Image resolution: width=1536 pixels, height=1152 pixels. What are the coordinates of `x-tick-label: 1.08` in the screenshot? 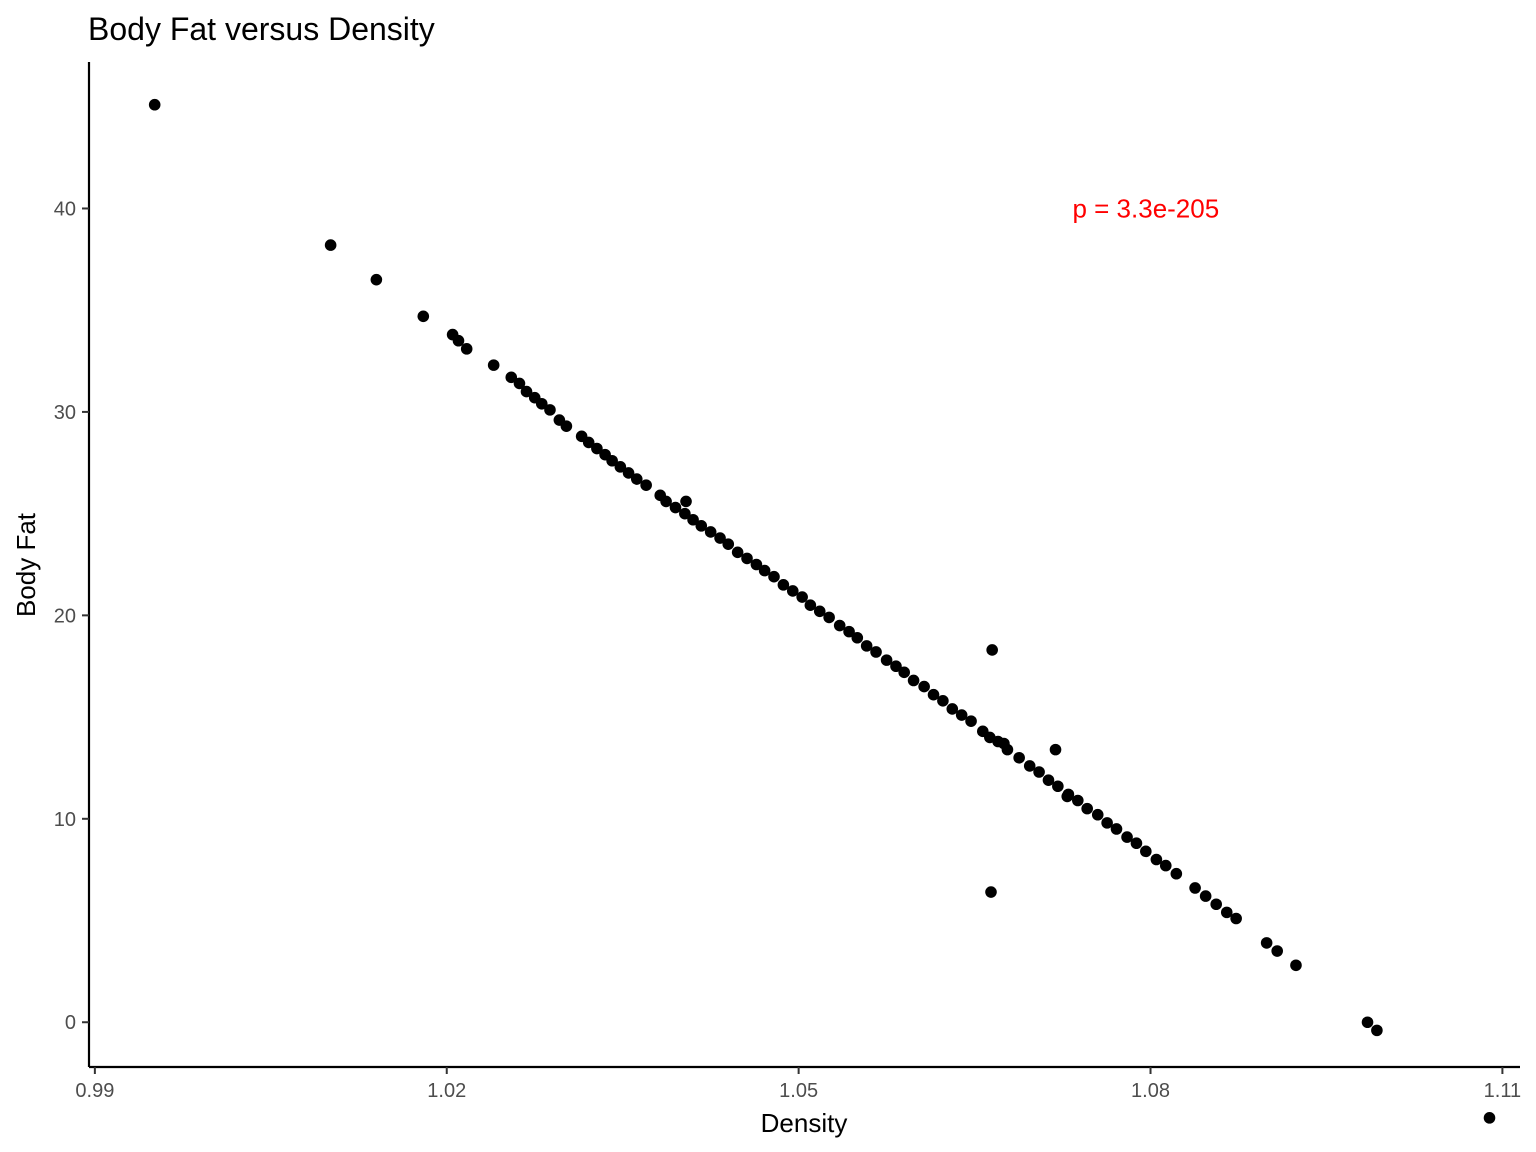 It's located at (1150, 1091).